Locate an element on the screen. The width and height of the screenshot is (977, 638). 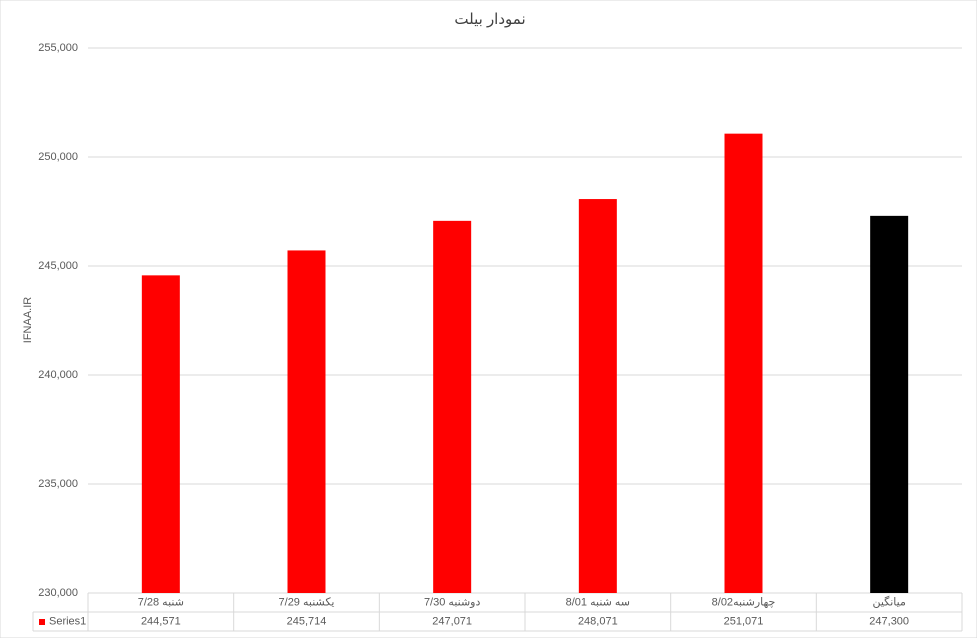
value-label: 245,714 is located at coordinates (307, 621).